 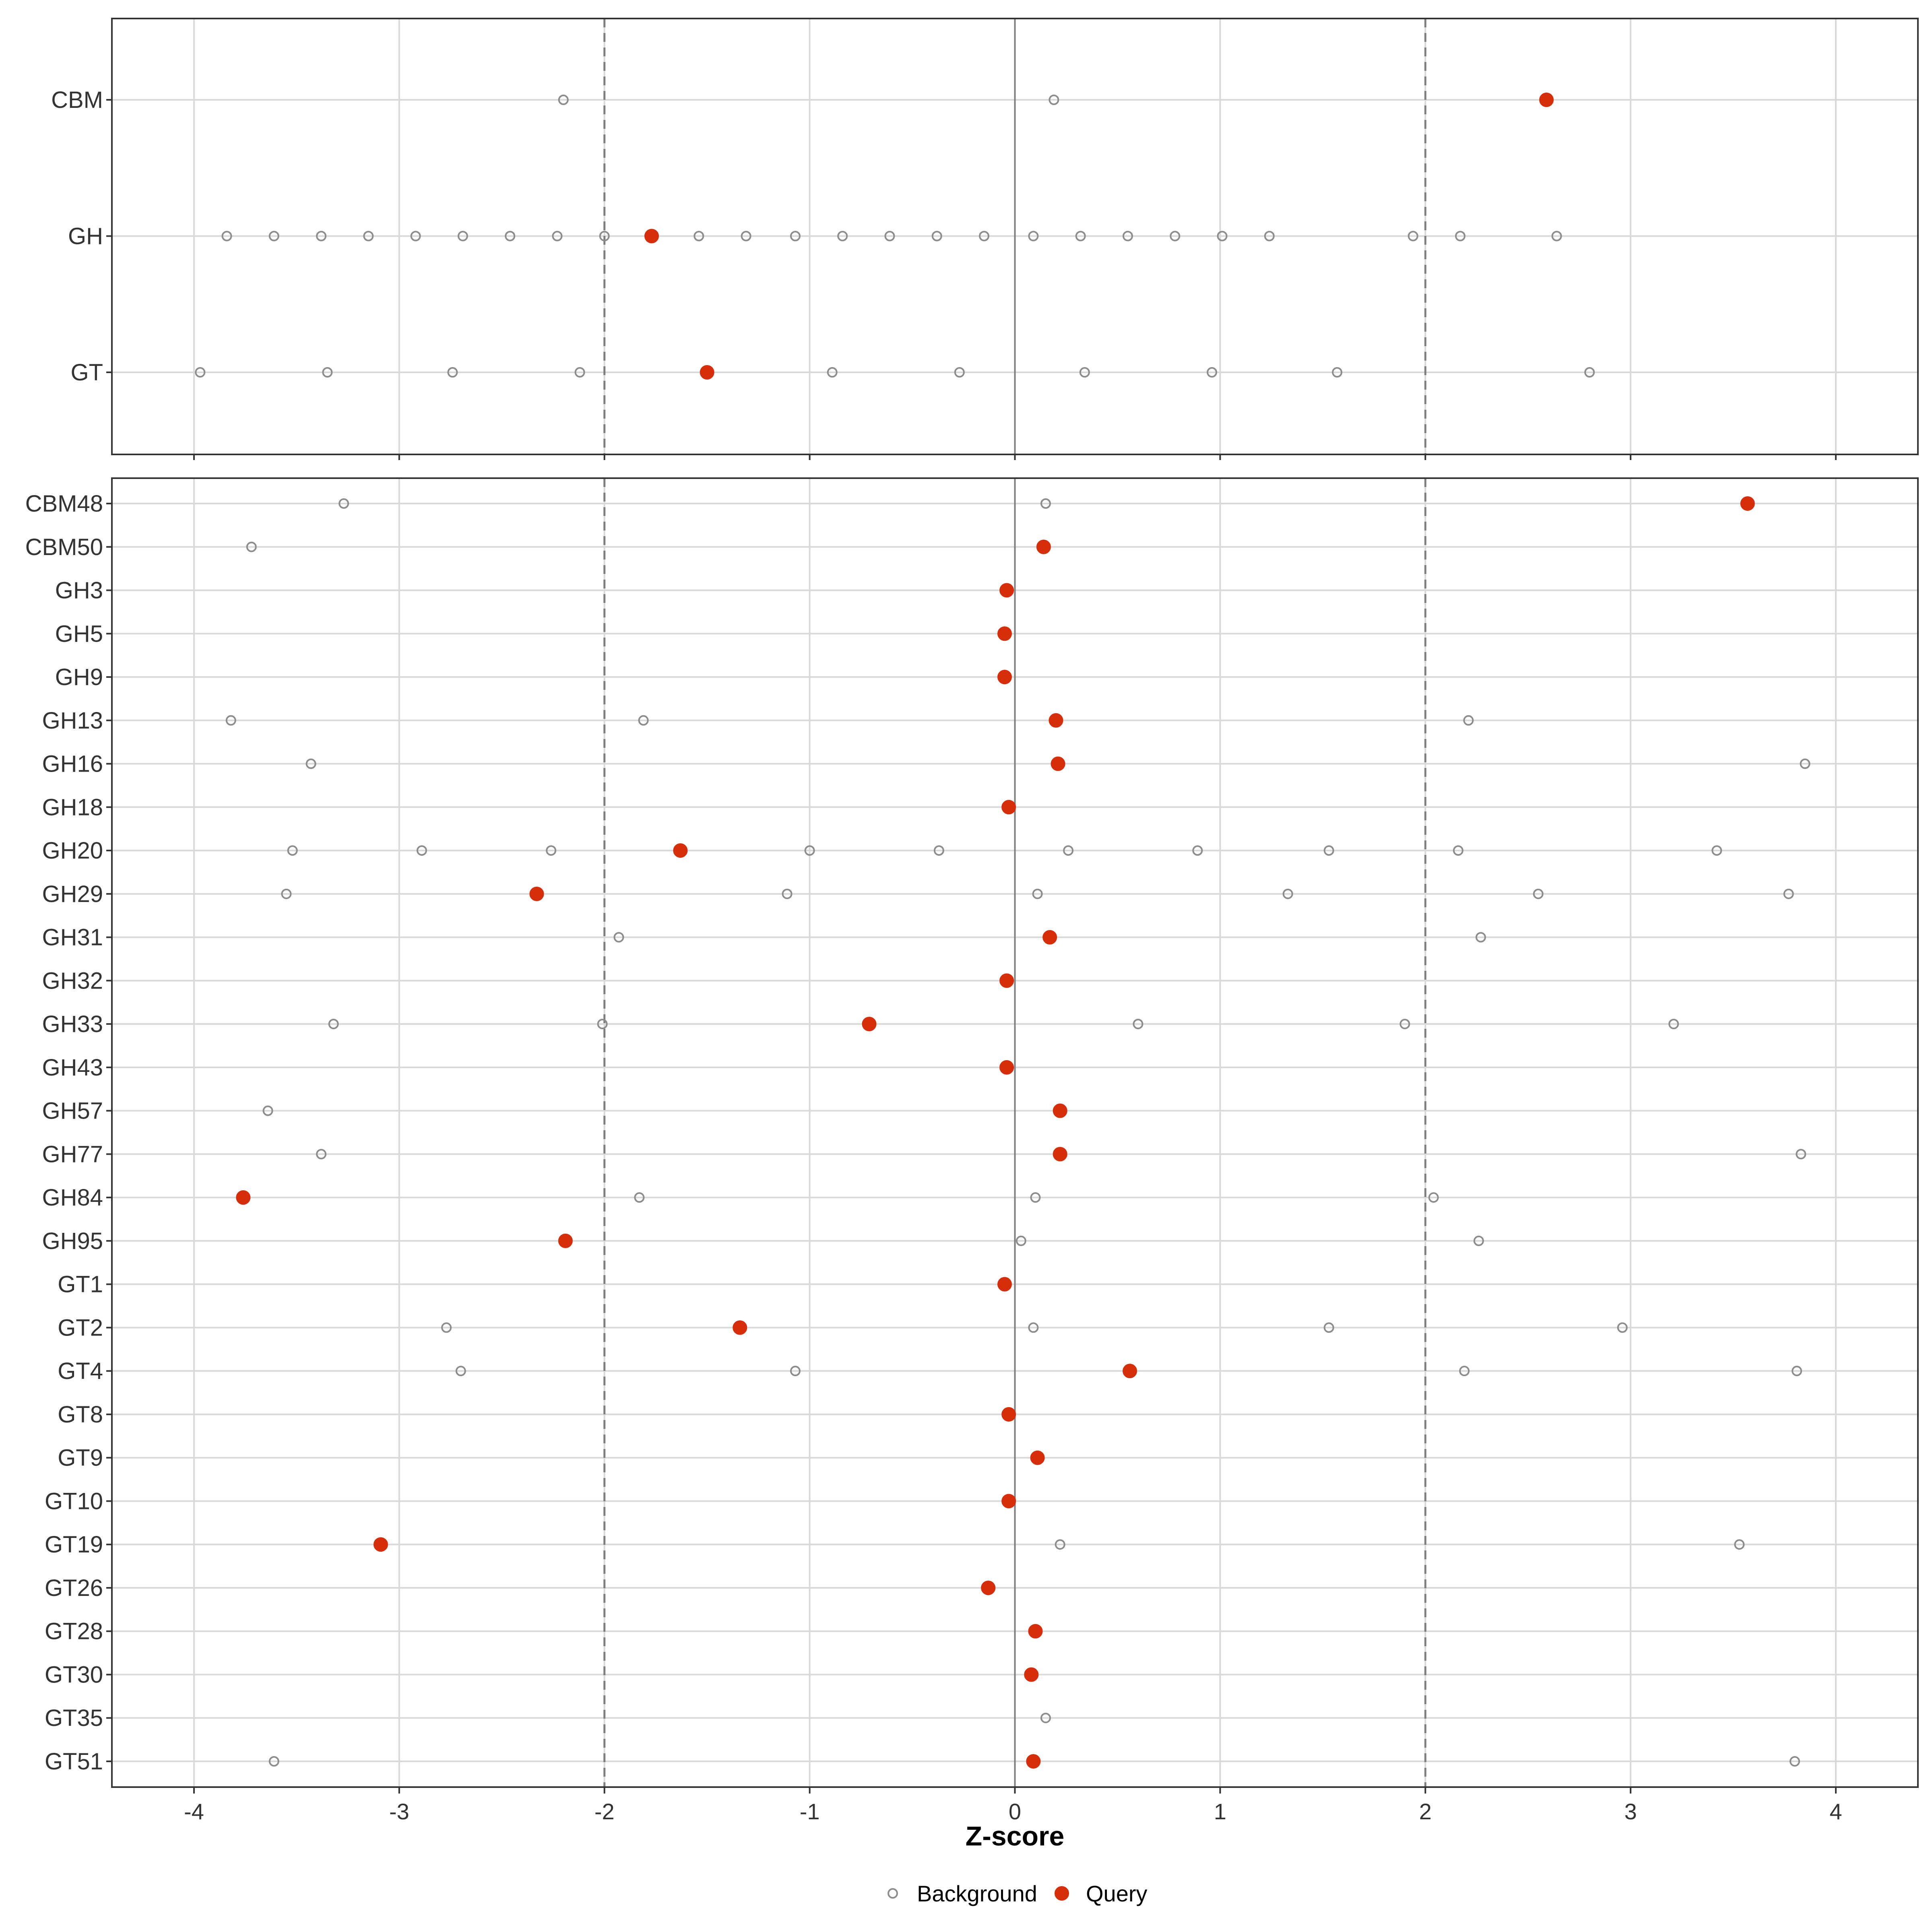 I want to click on category-label: GH57, so click(x=72, y=1111).